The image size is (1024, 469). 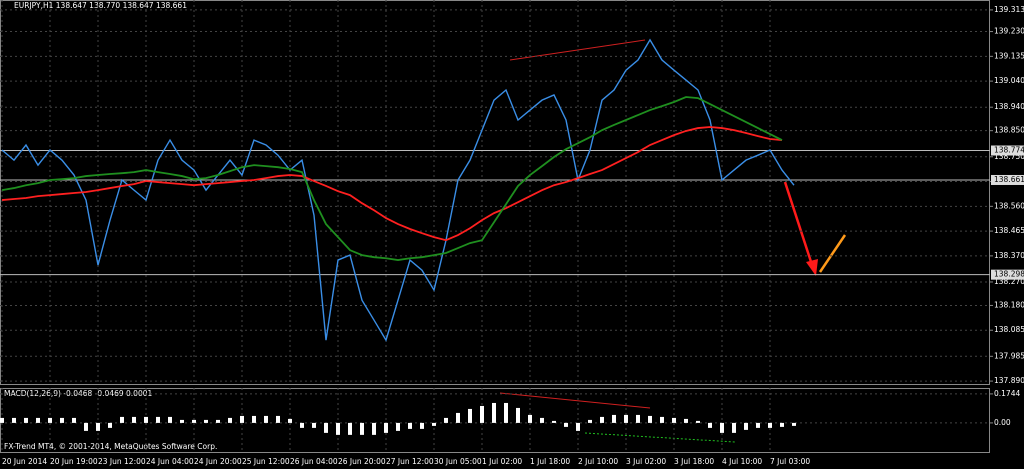 I want to click on level-label: 138.661, so click(x=1009, y=179).